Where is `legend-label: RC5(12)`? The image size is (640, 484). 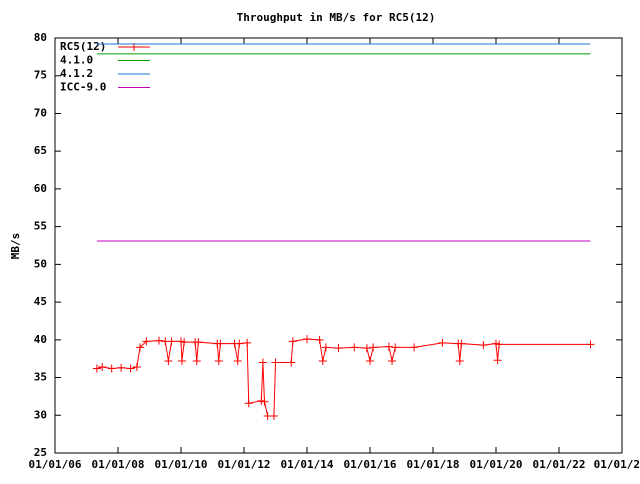 legend-label: RC5(12) is located at coordinates (83, 46).